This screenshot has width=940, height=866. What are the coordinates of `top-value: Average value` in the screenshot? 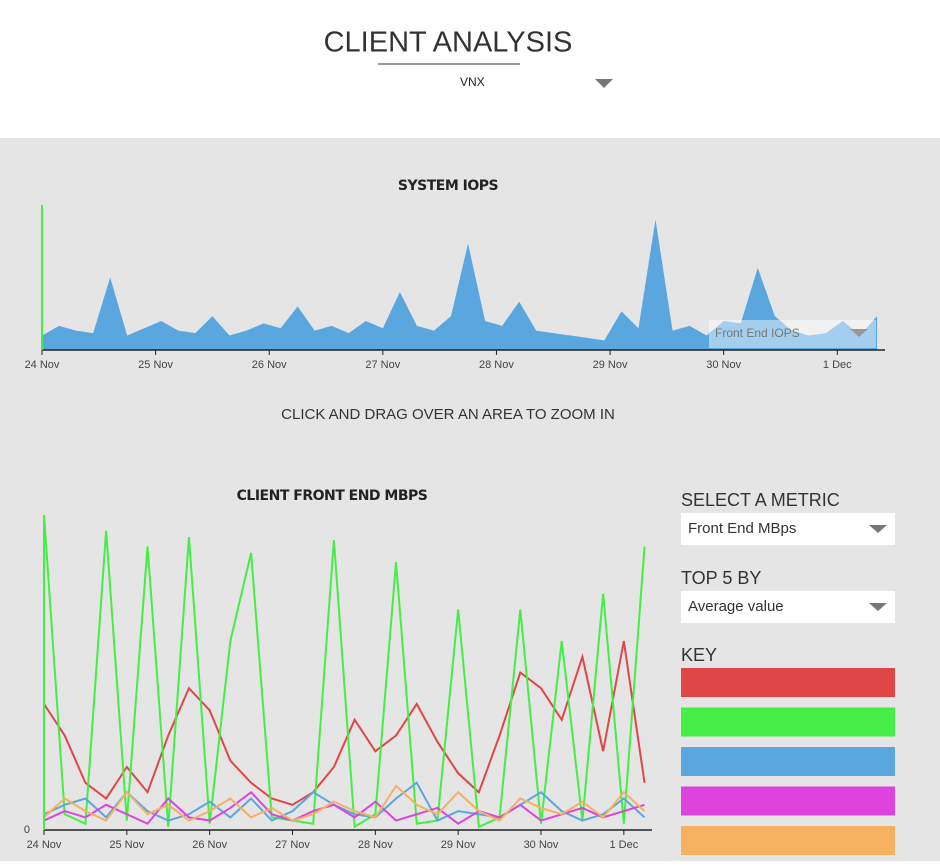 It's located at (736, 606).